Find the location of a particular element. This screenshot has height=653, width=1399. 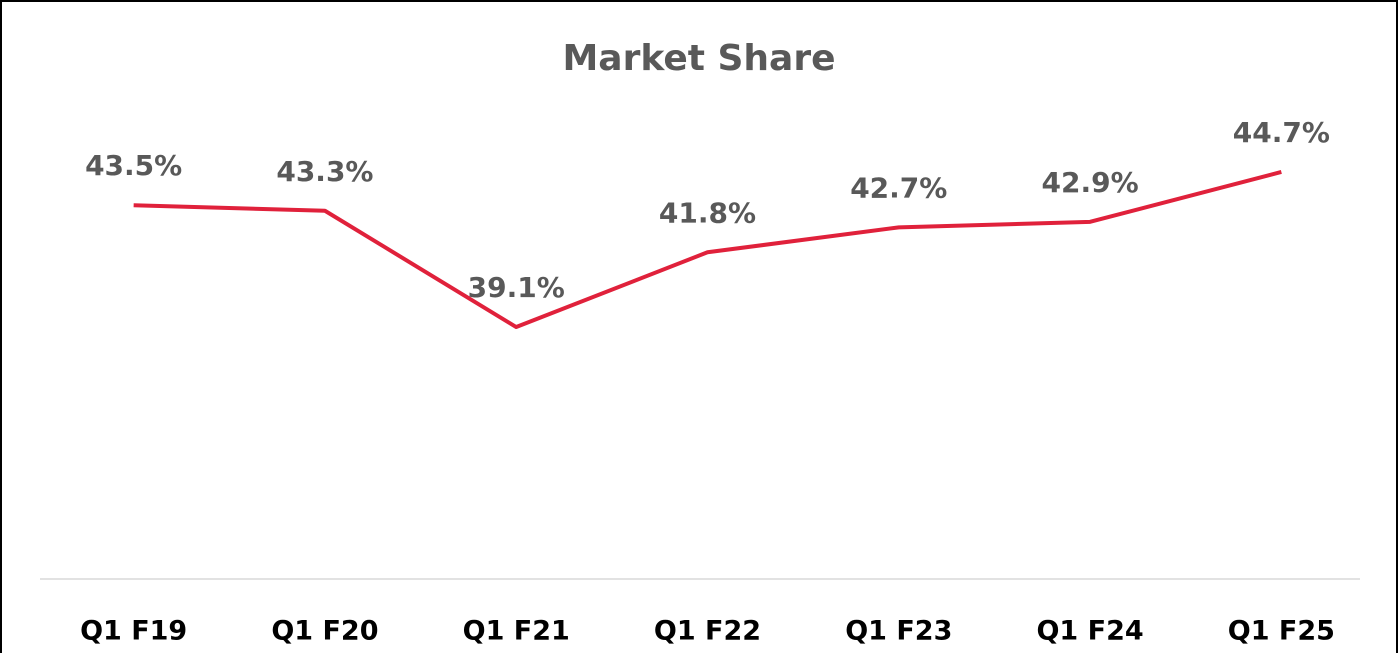

data-label: 42.9% is located at coordinates (1090, 182).